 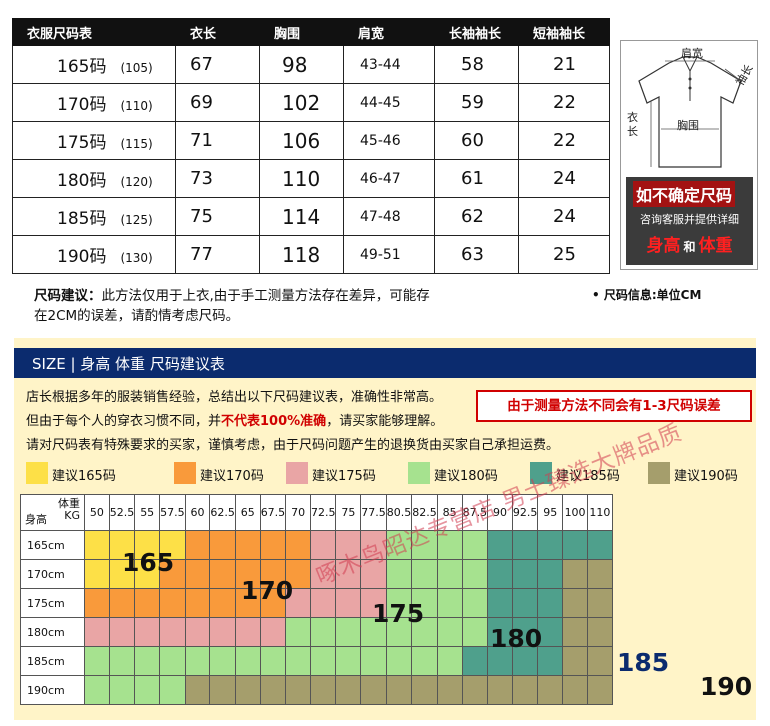 I want to click on header-shoulder: 肩宽, so click(x=389, y=32).